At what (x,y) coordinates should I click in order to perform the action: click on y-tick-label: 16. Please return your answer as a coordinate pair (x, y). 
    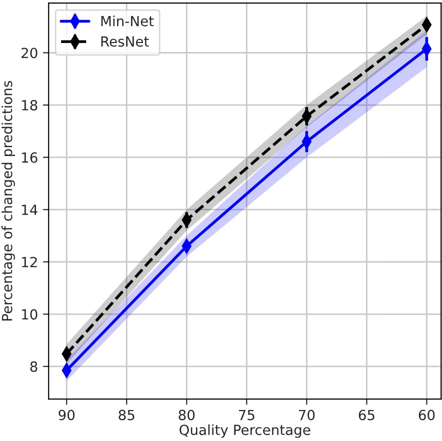
    Looking at the image, I should click on (30, 157).